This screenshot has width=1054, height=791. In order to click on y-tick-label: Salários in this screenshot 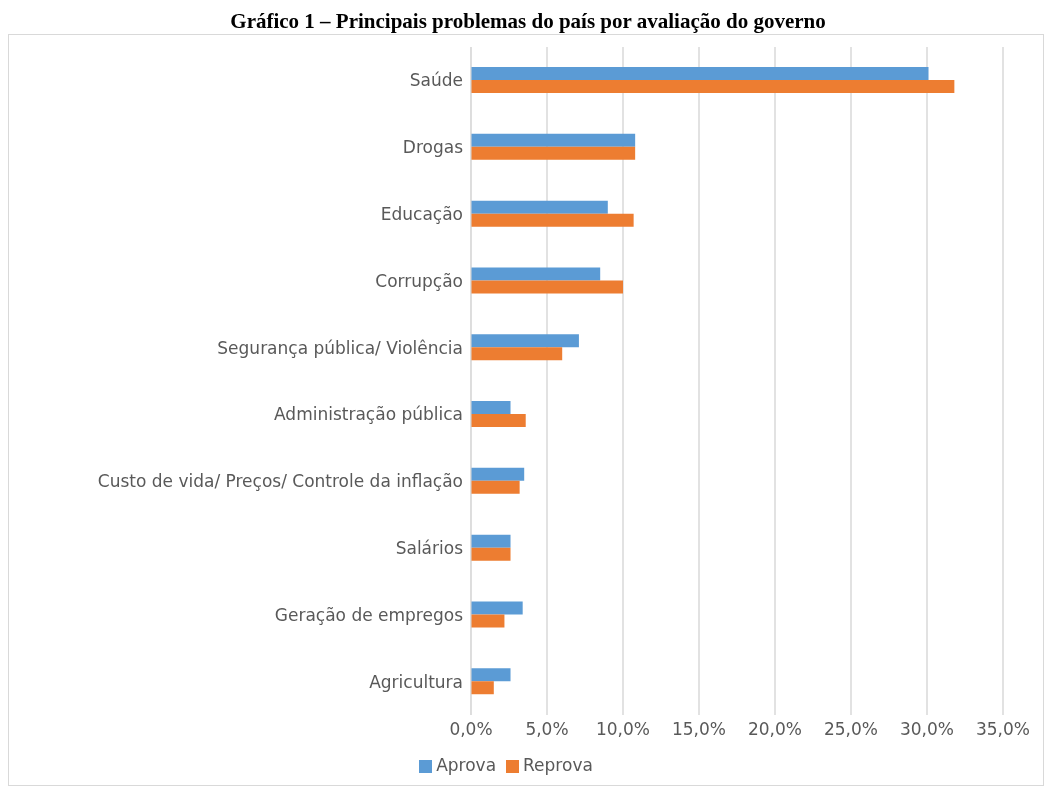, I will do `click(429, 548)`.